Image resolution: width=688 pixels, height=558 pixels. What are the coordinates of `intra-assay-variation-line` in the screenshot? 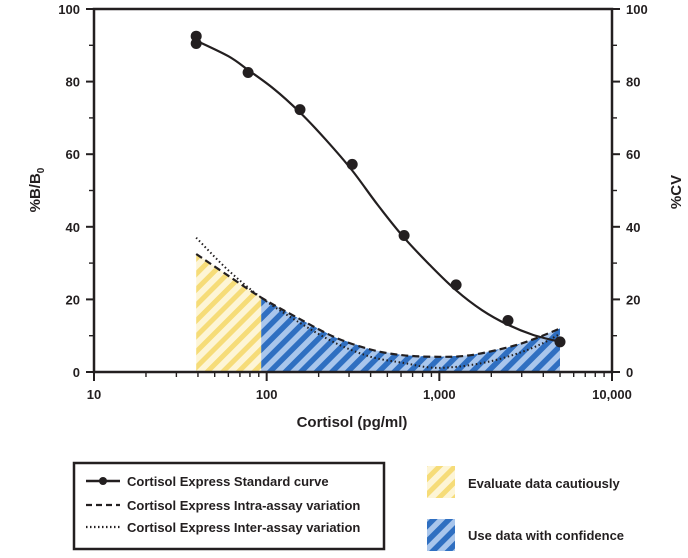 It's located at (378, 305).